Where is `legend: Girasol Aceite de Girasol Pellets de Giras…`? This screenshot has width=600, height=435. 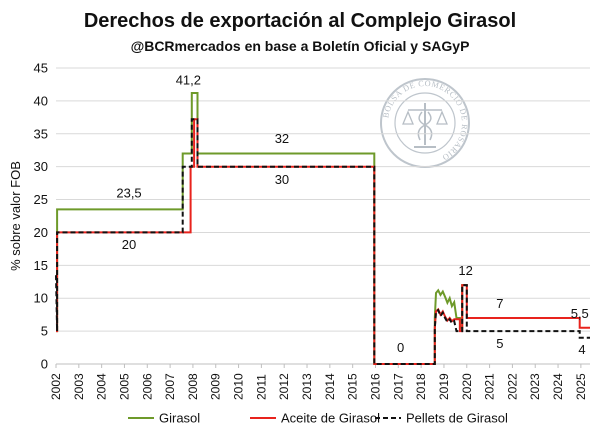 legend: Girasol Aceite de Girasol Pellets de Giras… is located at coordinates (318, 418).